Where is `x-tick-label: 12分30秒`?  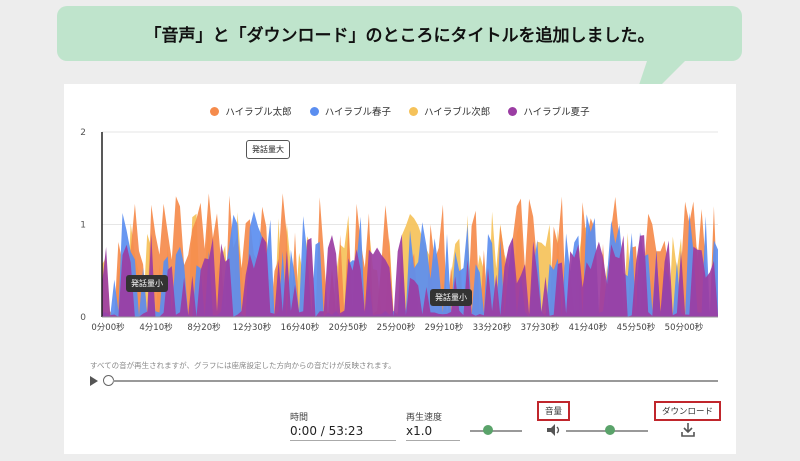 x-tick-label: 12分30秒 is located at coordinates (252, 327).